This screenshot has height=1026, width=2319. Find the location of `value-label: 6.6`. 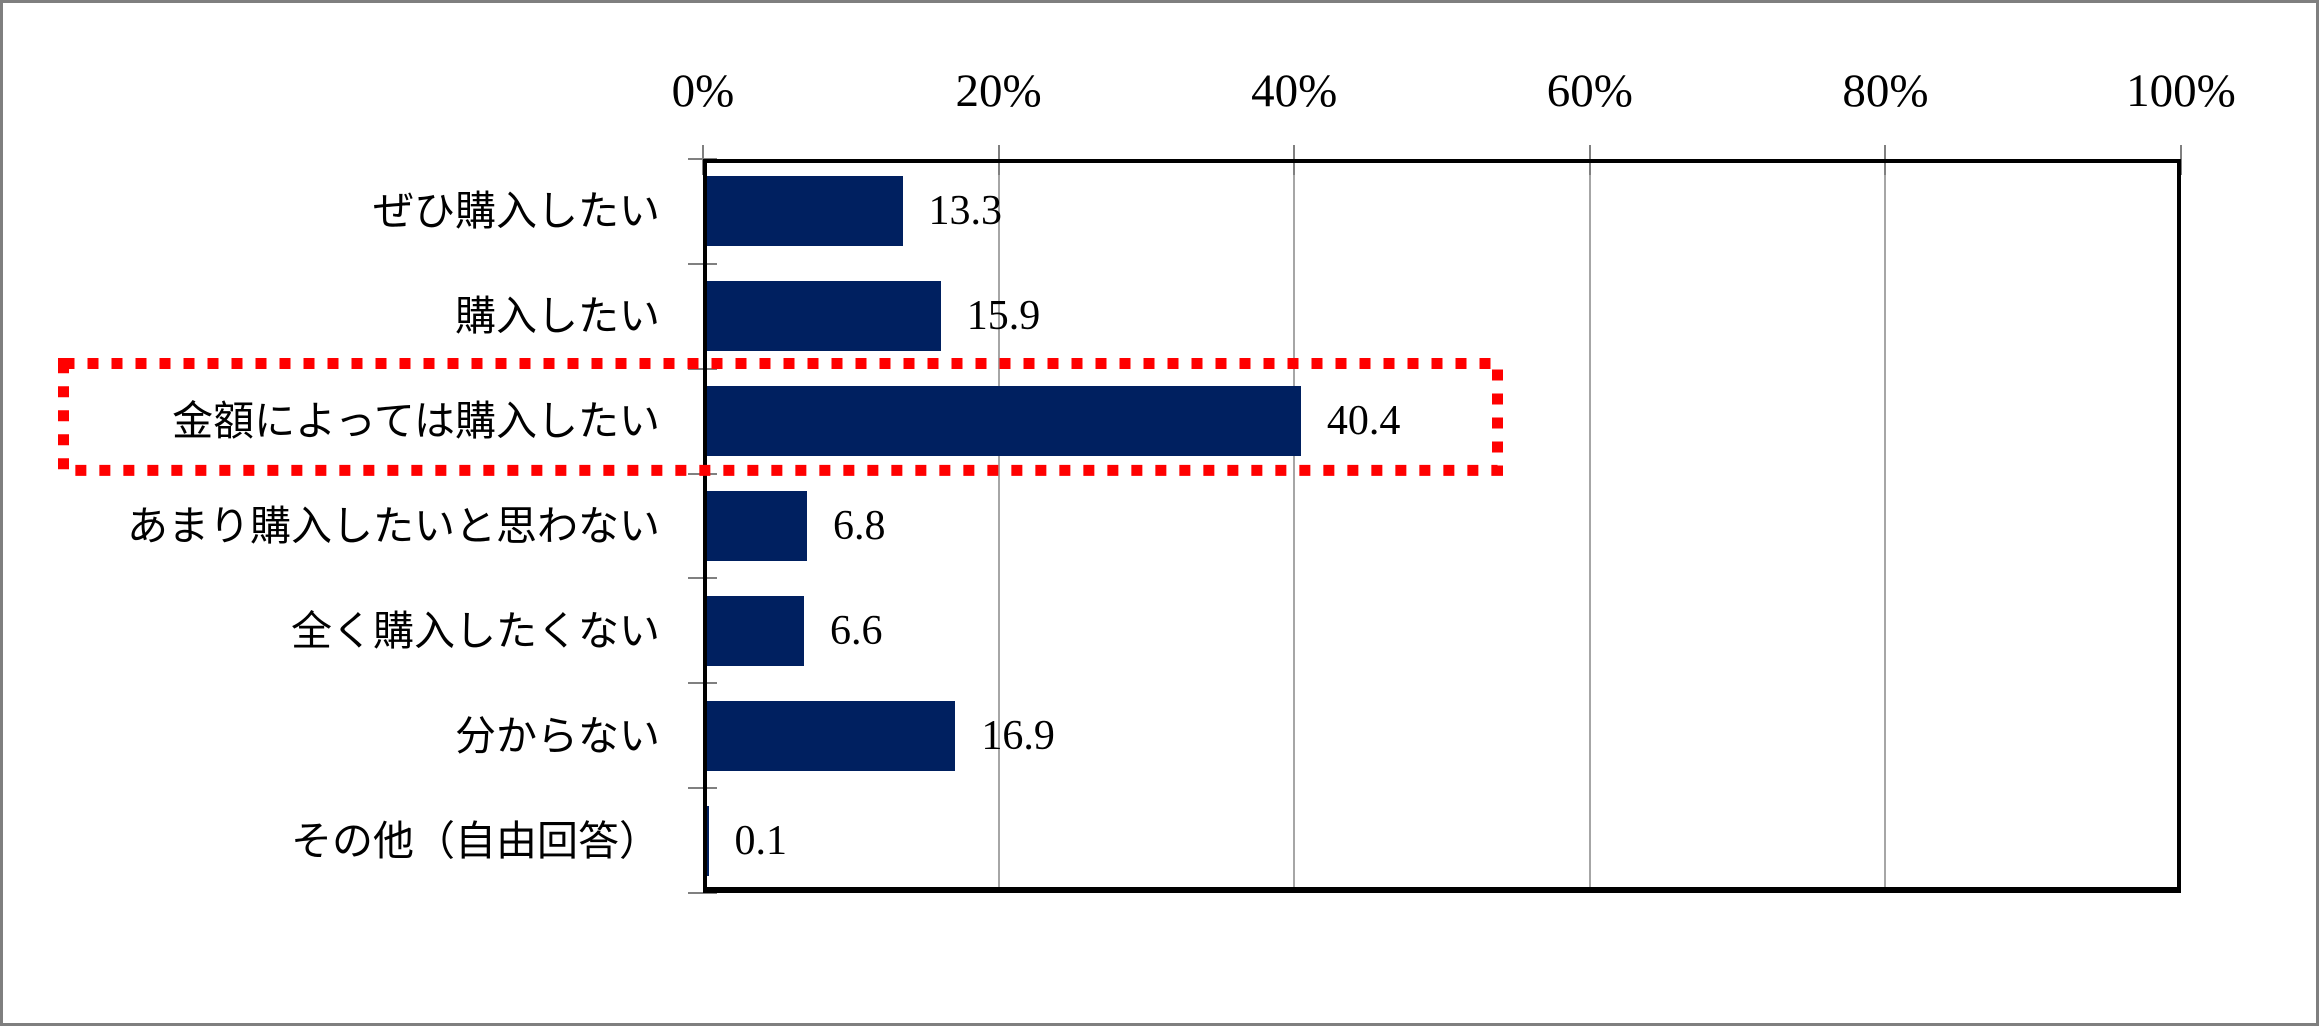

value-label: 6.6 is located at coordinates (856, 630).